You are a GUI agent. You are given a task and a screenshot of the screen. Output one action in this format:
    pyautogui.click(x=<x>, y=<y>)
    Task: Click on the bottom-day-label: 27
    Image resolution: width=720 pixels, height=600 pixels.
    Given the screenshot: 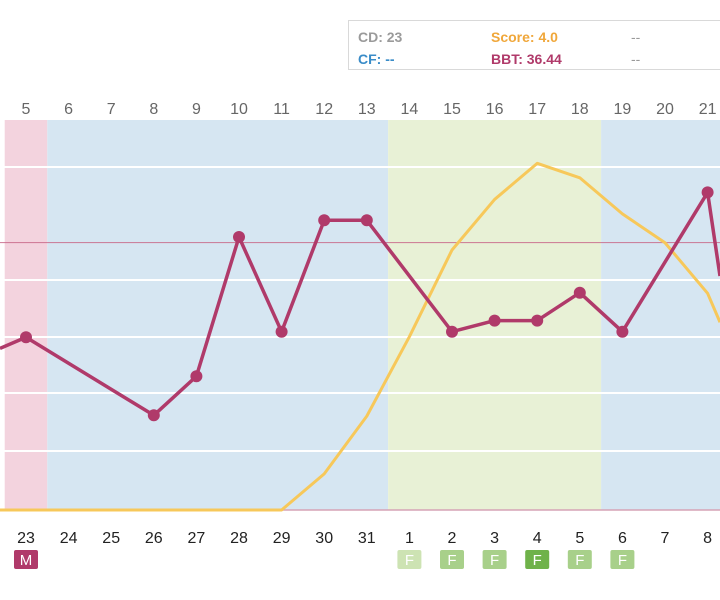 What is the action you would take?
    pyautogui.click(x=197, y=538)
    